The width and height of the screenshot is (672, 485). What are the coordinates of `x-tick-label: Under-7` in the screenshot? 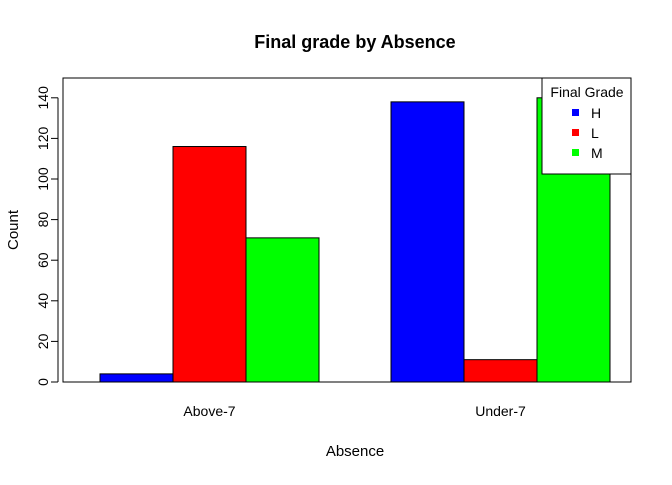 It's located at (500, 411).